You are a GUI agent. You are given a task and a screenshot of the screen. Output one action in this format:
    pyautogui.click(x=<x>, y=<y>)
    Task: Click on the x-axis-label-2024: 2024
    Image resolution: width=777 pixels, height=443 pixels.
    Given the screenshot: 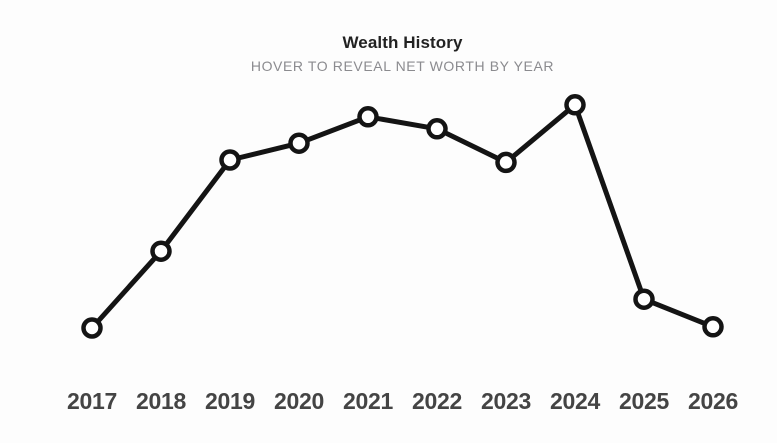 What is the action you would take?
    pyautogui.click(x=575, y=401)
    